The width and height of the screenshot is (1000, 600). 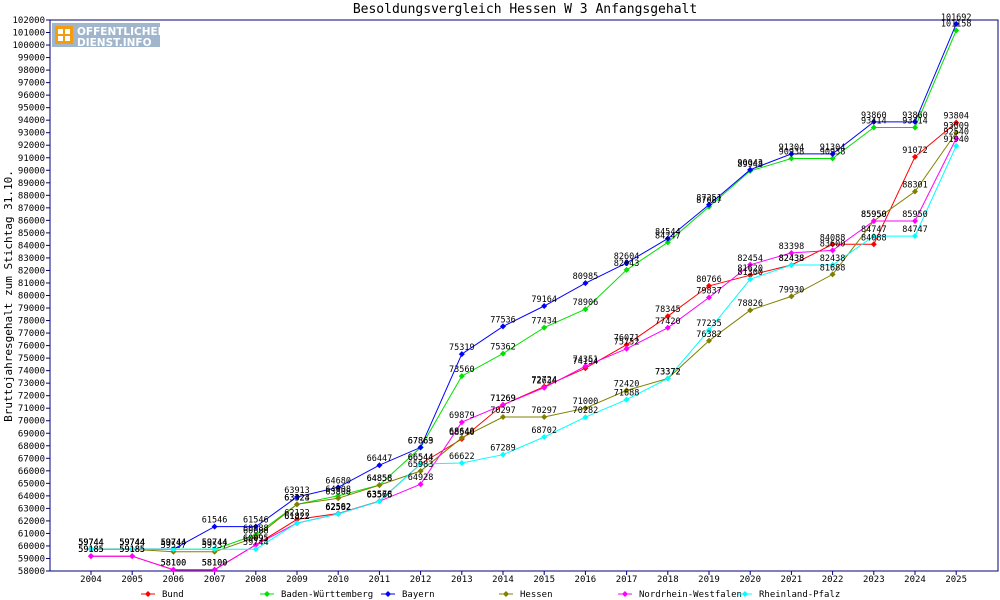 I want to click on y-tick-label: 84000, so click(x=31, y=246).